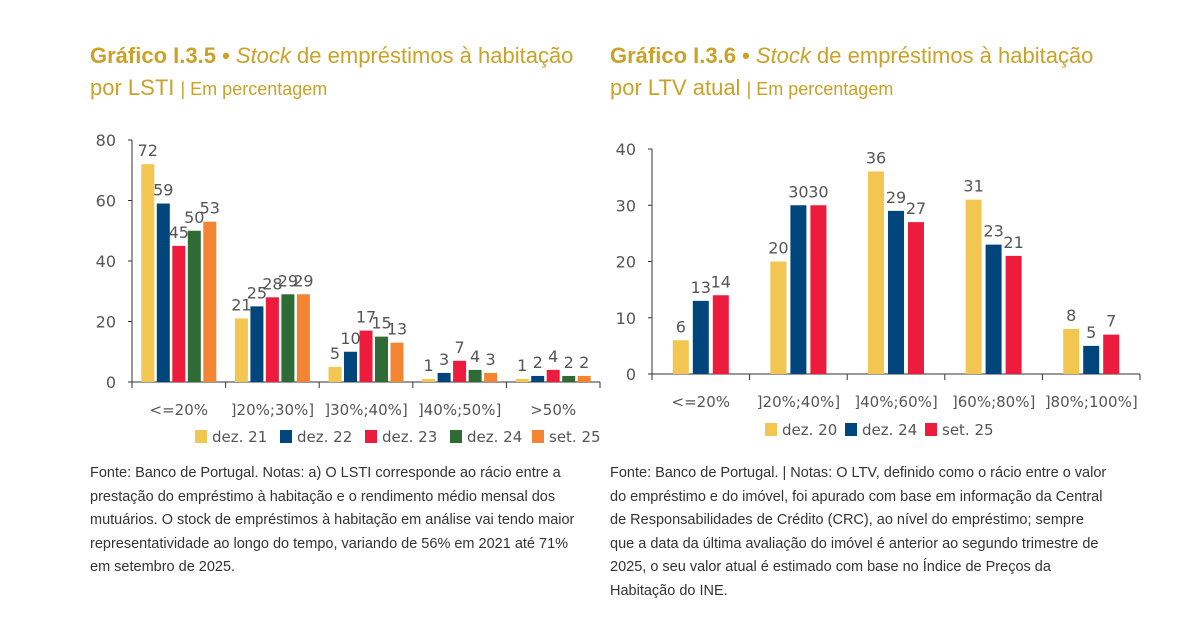  Describe the element at coordinates (272, 410) in the screenshot. I see `category-label: ]20%;30%]` at that location.